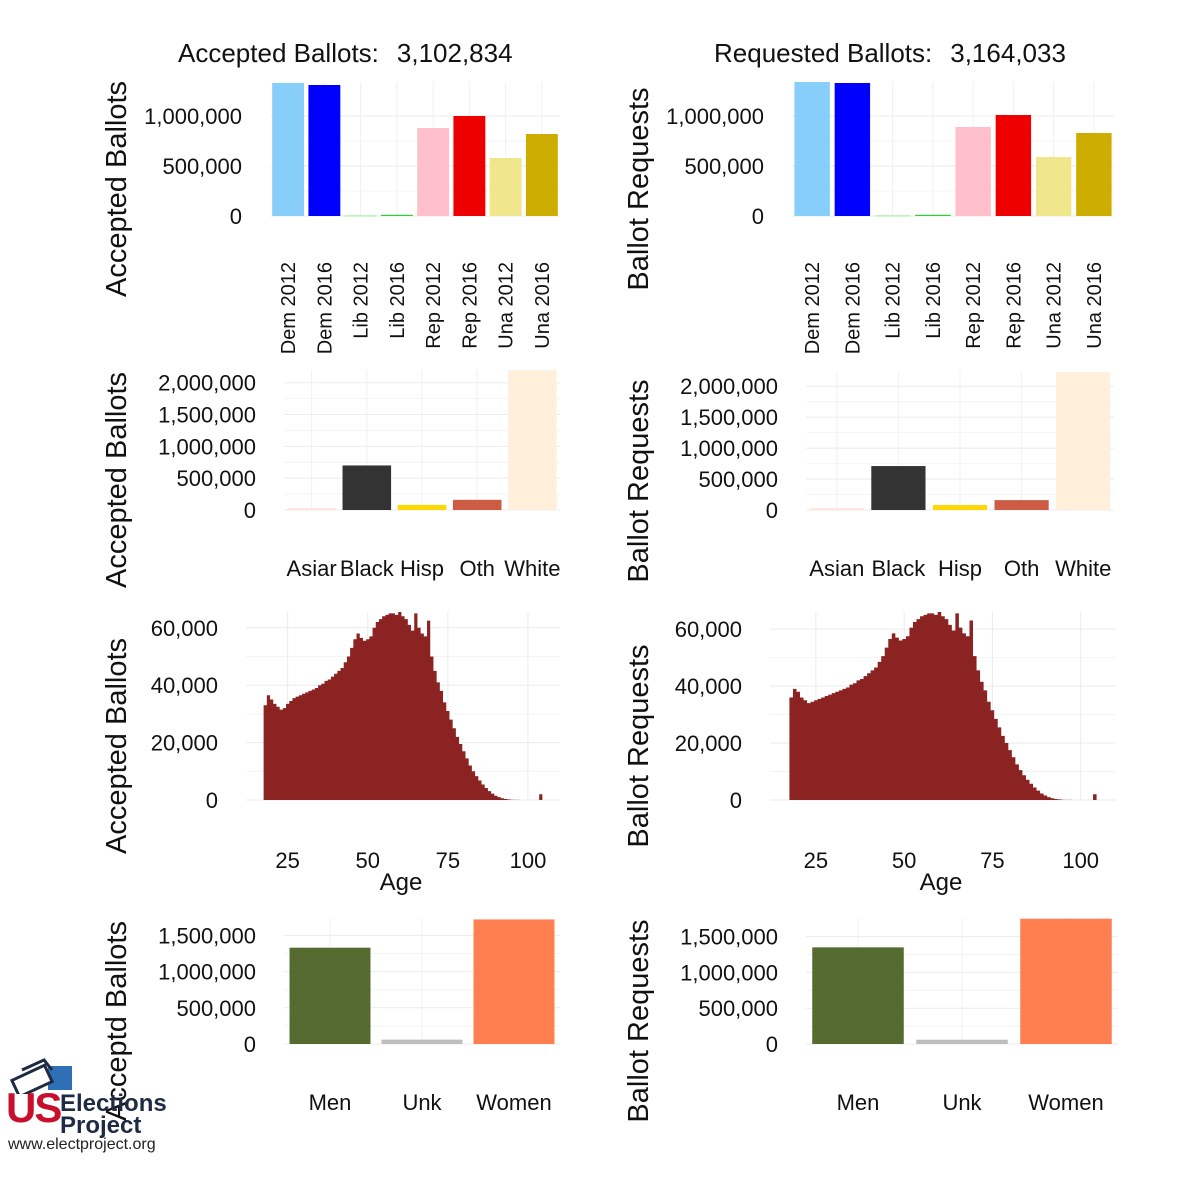 This screenshot has width=1200, height=1198. What do you see at coordinates (401, 882) in the screenshot?
I see `age-accepted-xlabel: Age` at bounding box center [401, 882].